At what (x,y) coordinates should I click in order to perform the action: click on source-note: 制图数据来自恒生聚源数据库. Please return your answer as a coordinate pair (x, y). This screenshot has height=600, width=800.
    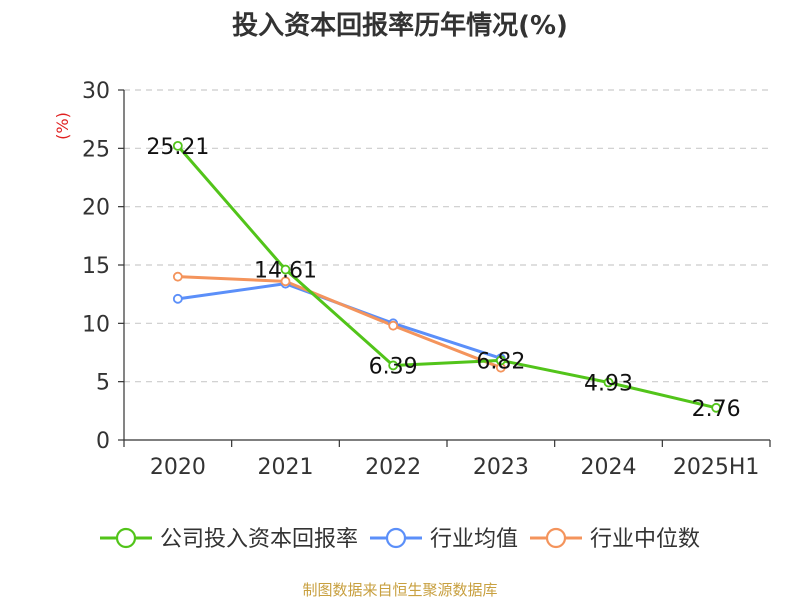
    Looking at the image, I should click on (399, 590).